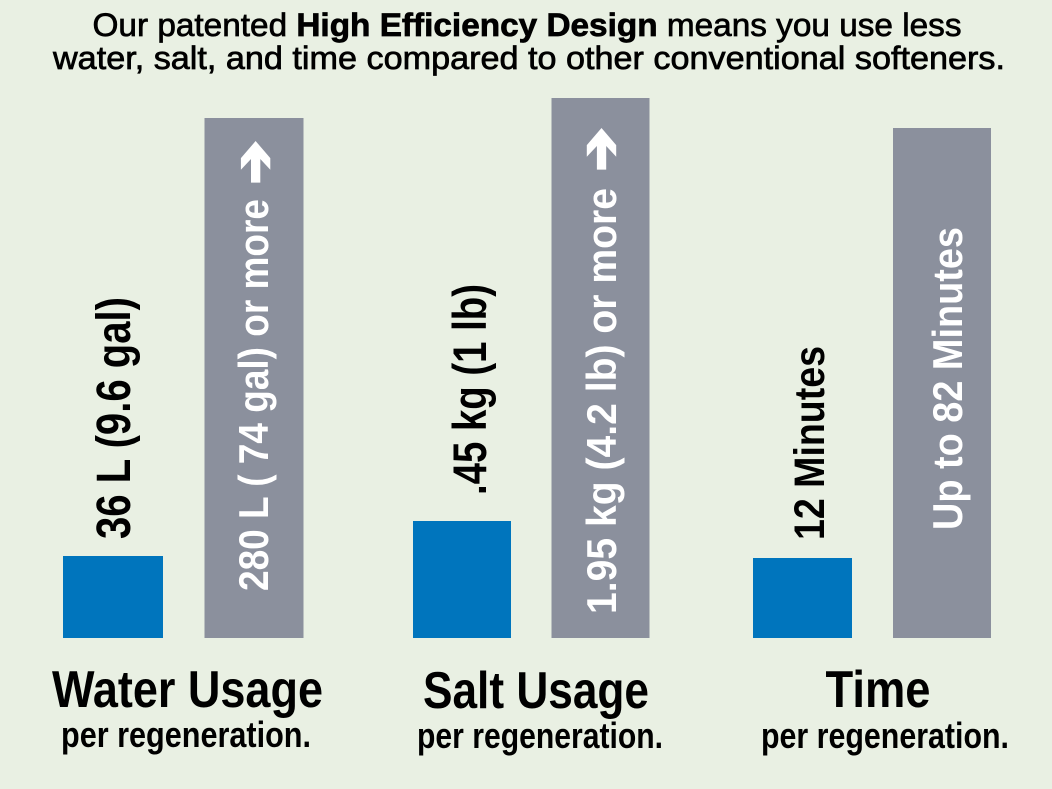 Image resolution: width=1052 pixels, height=789 pixels. Describe the element at coordinates (469, 389) in the screenshot. I see `svg-text: .45 kg (1 lb)` at that location.